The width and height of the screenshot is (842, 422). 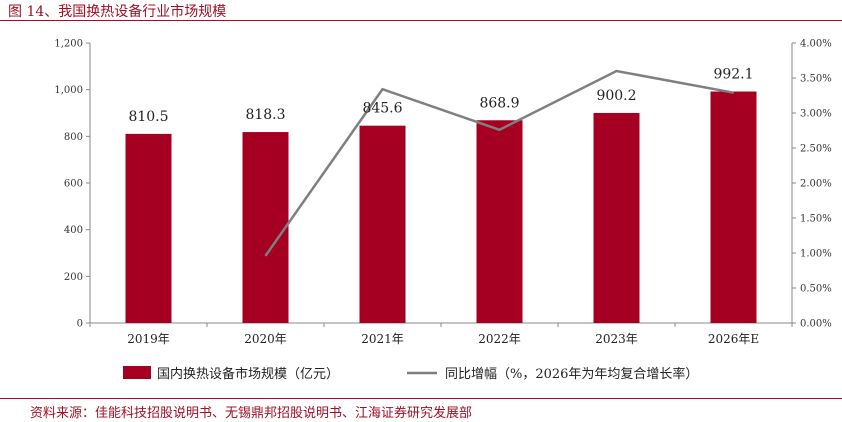 I want to click on y-left-tick-label: 800, so click(x=73, y=137).